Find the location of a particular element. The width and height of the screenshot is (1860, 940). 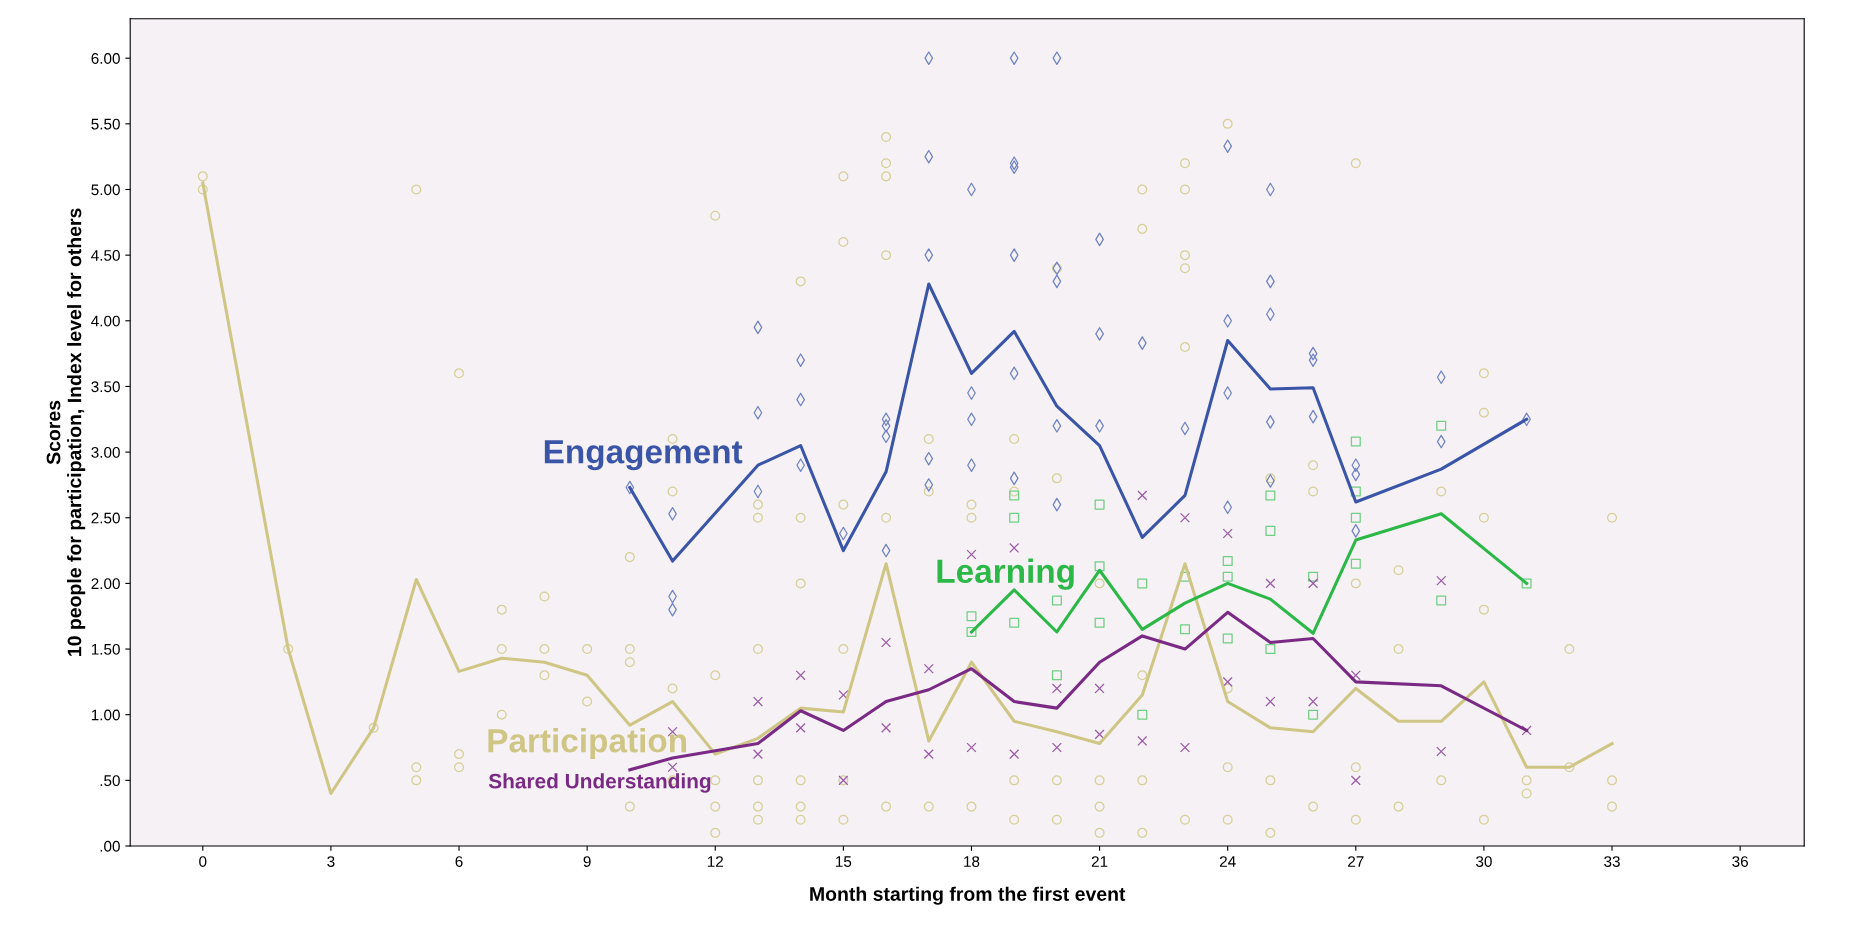

y-tick-label: 2.50 is located at coordinates (105, 518).